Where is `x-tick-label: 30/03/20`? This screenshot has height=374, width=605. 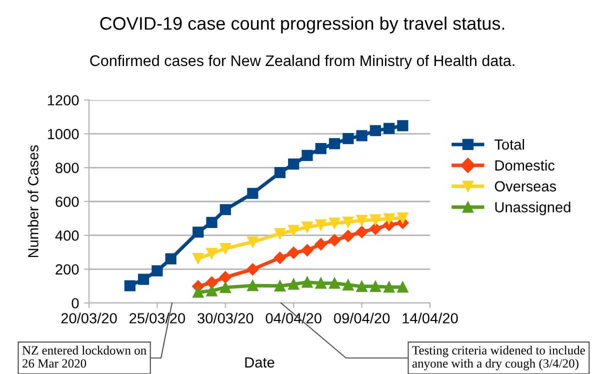 x-tick-label: 30/03/20 is located at coordinates (226, 318).